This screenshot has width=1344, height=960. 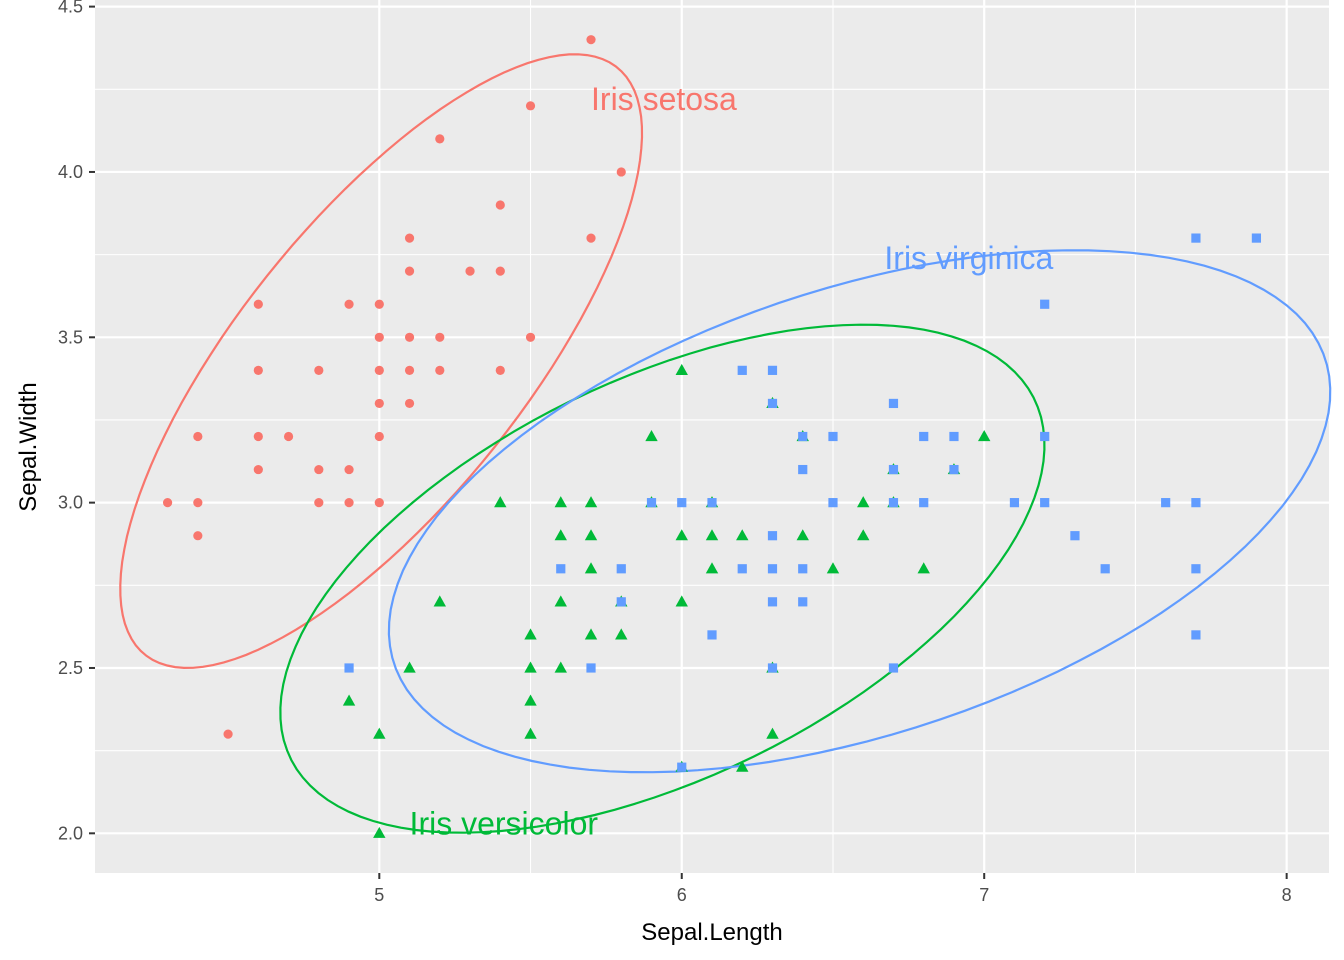 I want to click on x-tick-label: 7, so click(x=984, y=895).